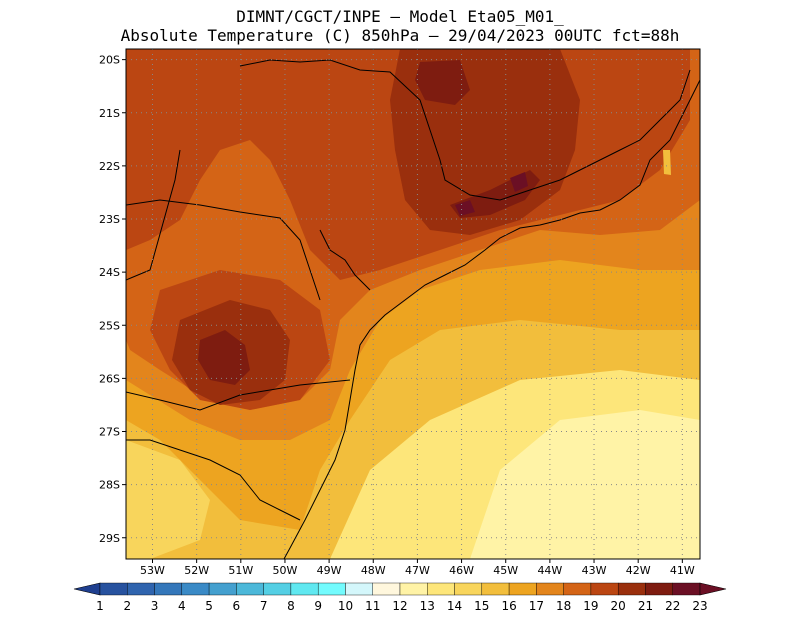  What do you see at coordinates (594, 570) in the screenshot?
I see `lon-label: 43W` at bounding box center [594, 570].